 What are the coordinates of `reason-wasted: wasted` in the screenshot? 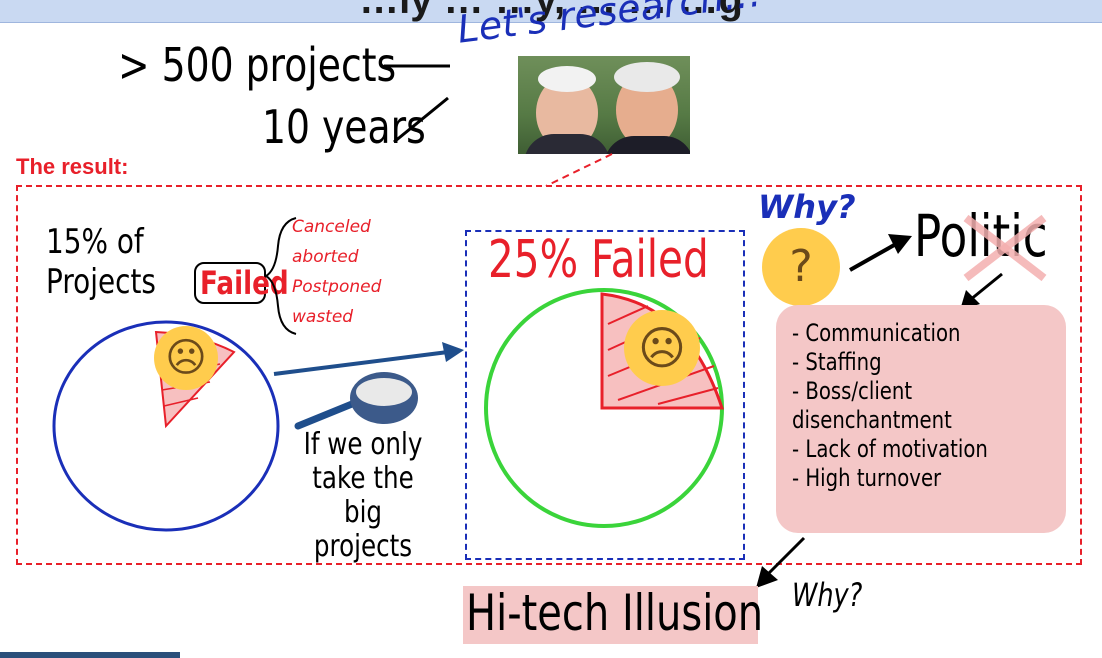 It's located at (323, 317).